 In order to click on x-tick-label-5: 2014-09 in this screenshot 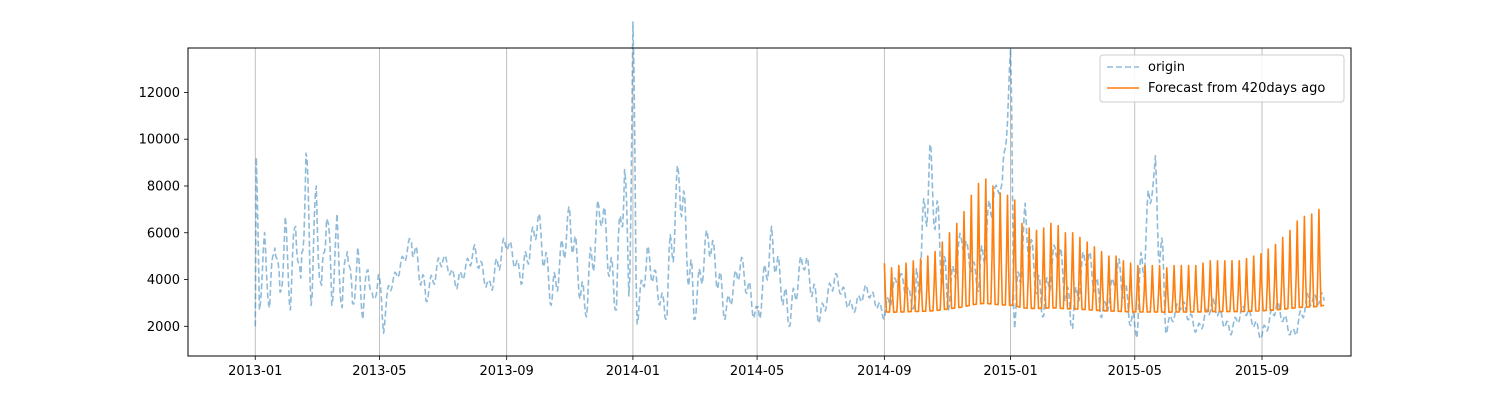, I will do `click(884, 371)`.